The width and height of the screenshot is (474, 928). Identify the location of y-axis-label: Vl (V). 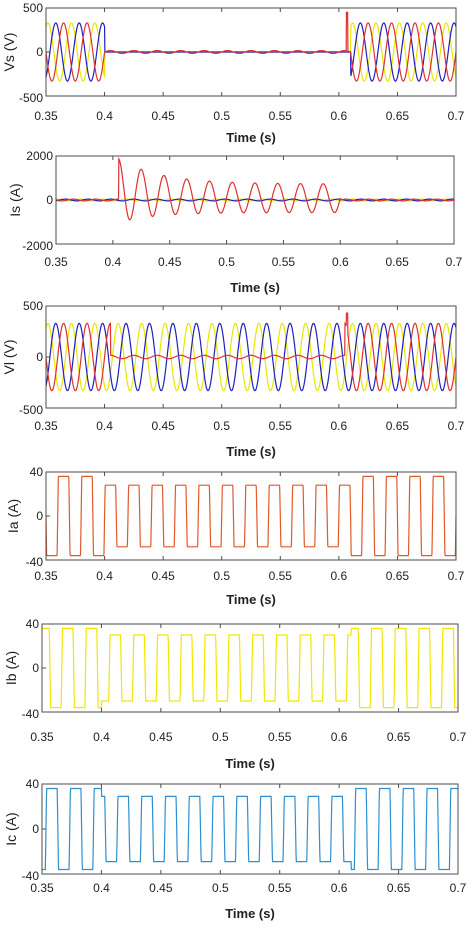
(9, 357).